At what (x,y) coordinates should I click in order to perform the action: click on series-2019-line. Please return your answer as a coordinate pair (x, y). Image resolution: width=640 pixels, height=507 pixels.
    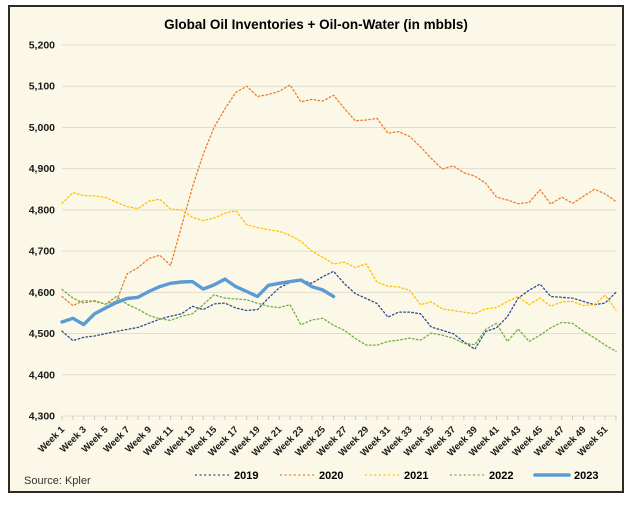
    Looking at the image, I should click on (339, 310).